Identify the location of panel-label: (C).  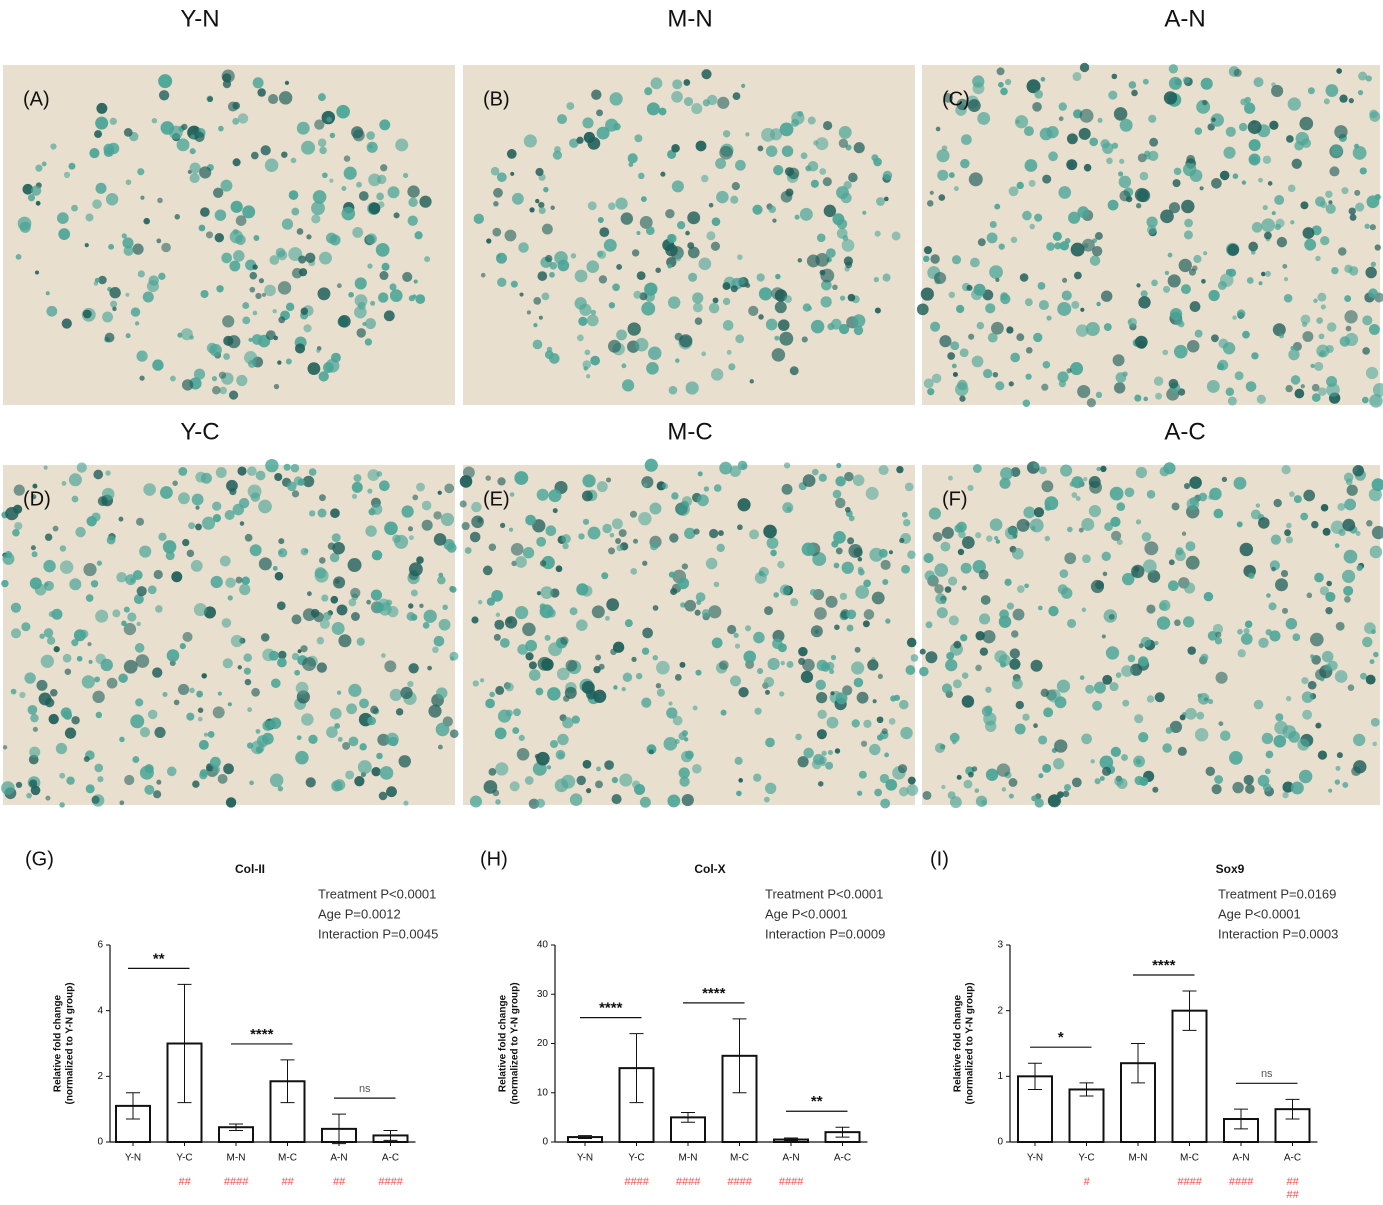
(956, 99).